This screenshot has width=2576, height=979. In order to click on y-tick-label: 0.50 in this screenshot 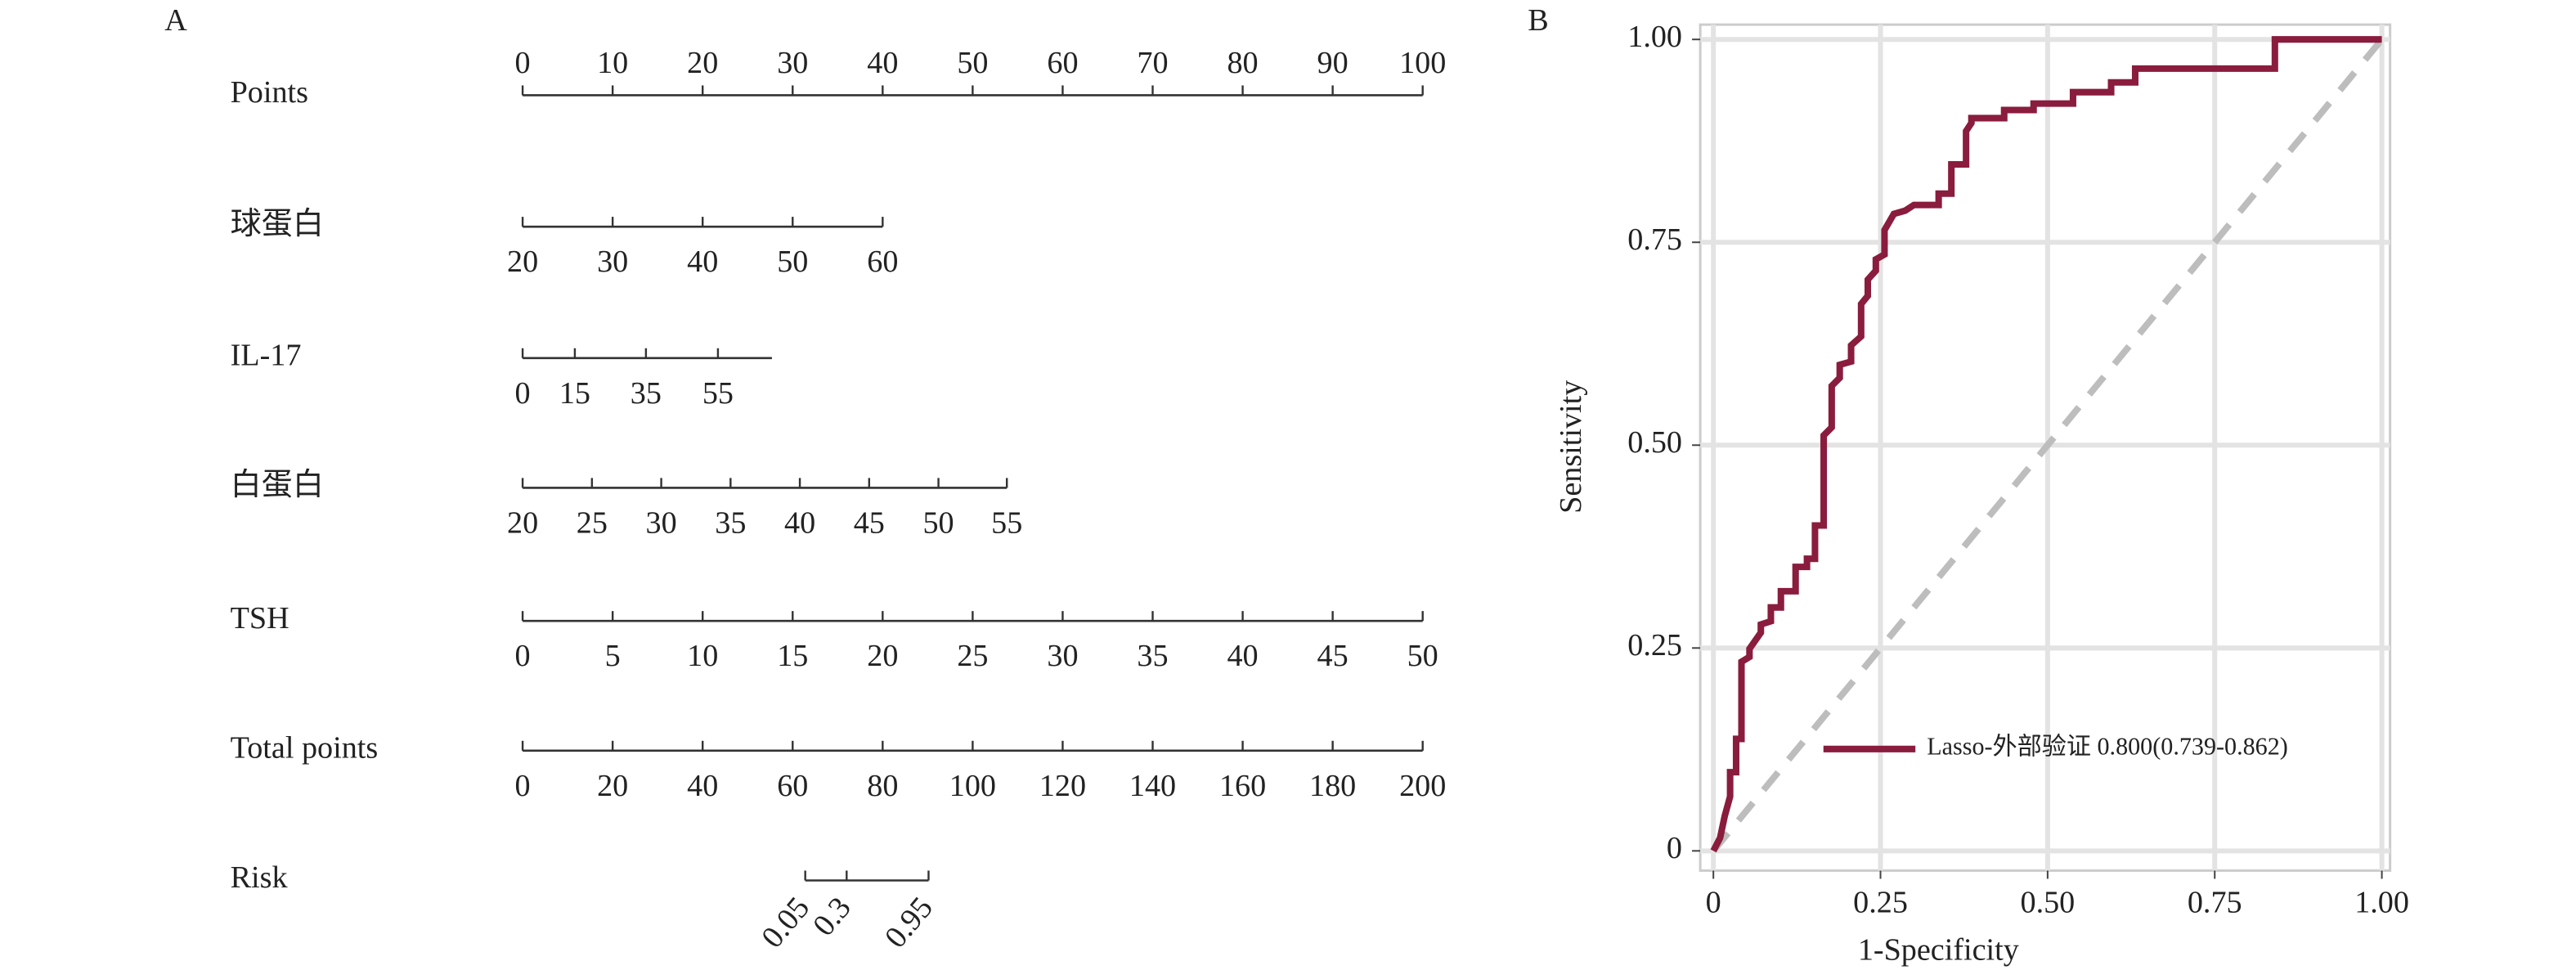, I will do `click(1655, 442)`.